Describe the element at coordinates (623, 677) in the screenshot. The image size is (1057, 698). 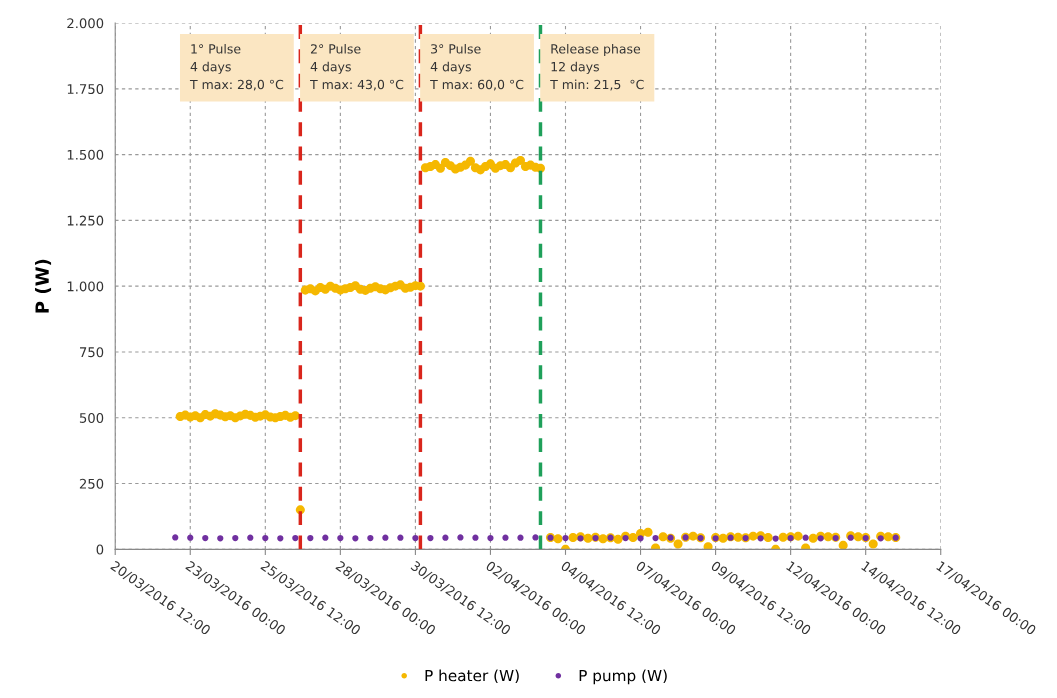
I see `legend-label: P pump (W)` at that location.